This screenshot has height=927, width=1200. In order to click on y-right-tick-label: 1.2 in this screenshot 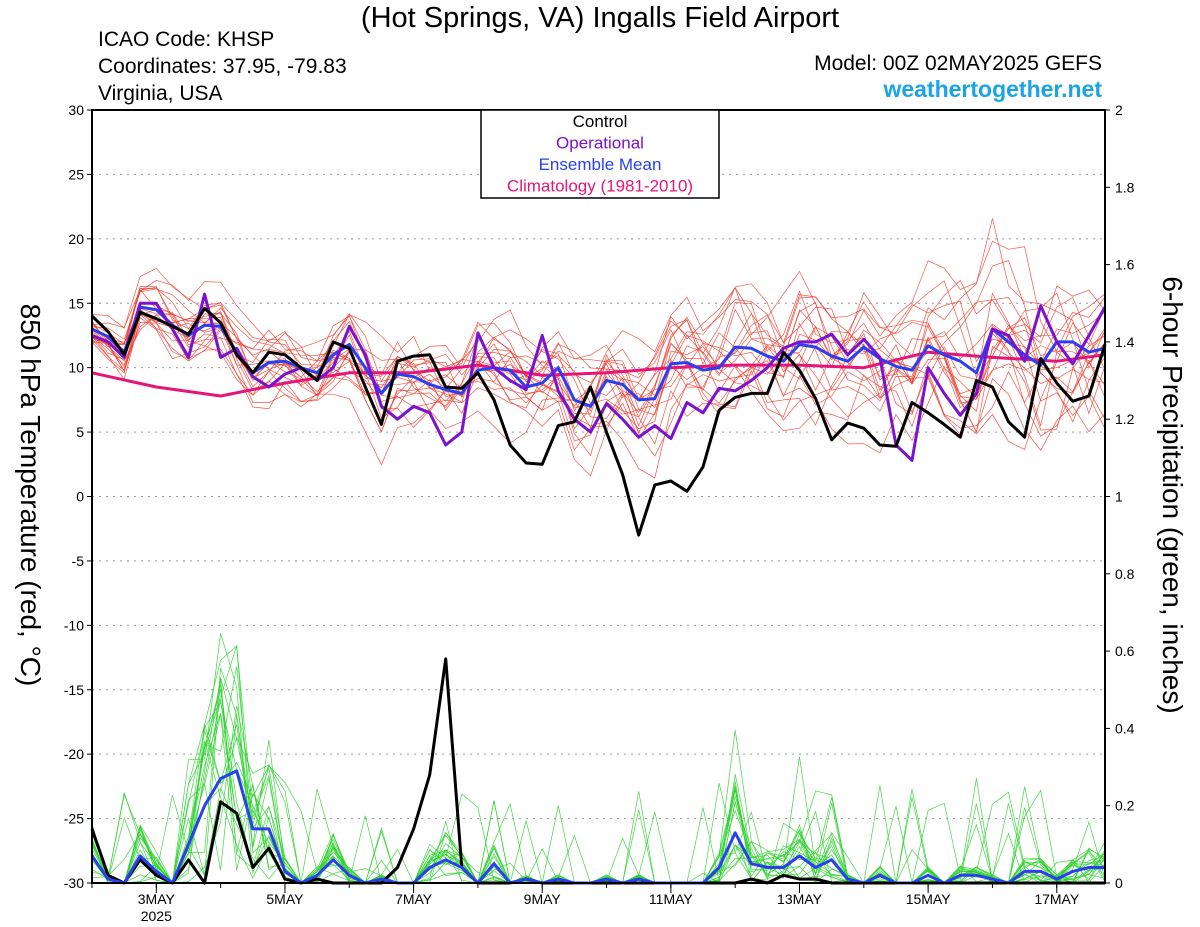, I will do `click(1125, 419)`.